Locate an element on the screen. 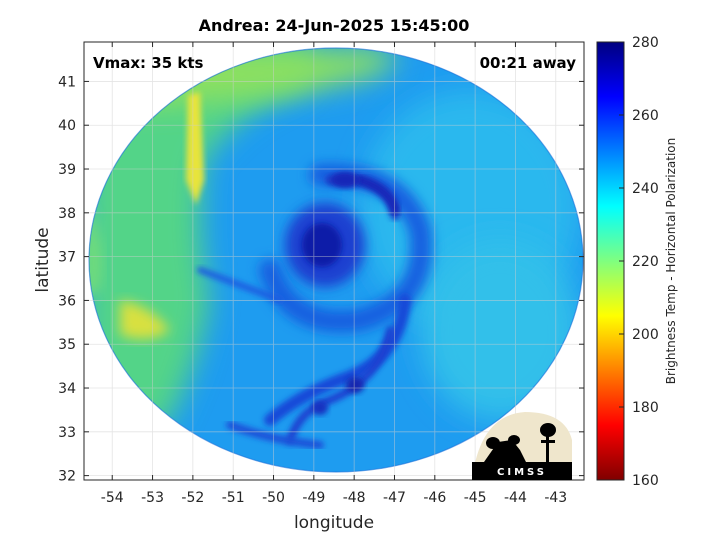 This screenshot has width=720, height=540. y-tick-label: 32 is located at coordinates (67, 477).